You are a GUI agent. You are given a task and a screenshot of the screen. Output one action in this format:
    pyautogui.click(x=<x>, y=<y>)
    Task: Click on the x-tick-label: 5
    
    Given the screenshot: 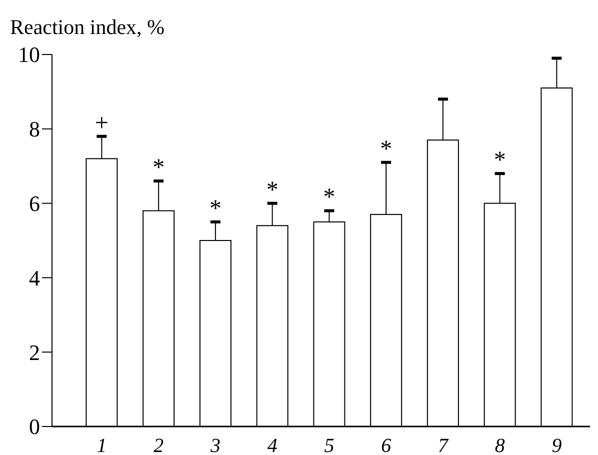 What is the action you would take?
    pyautogui.click(x=329, y=445)
    